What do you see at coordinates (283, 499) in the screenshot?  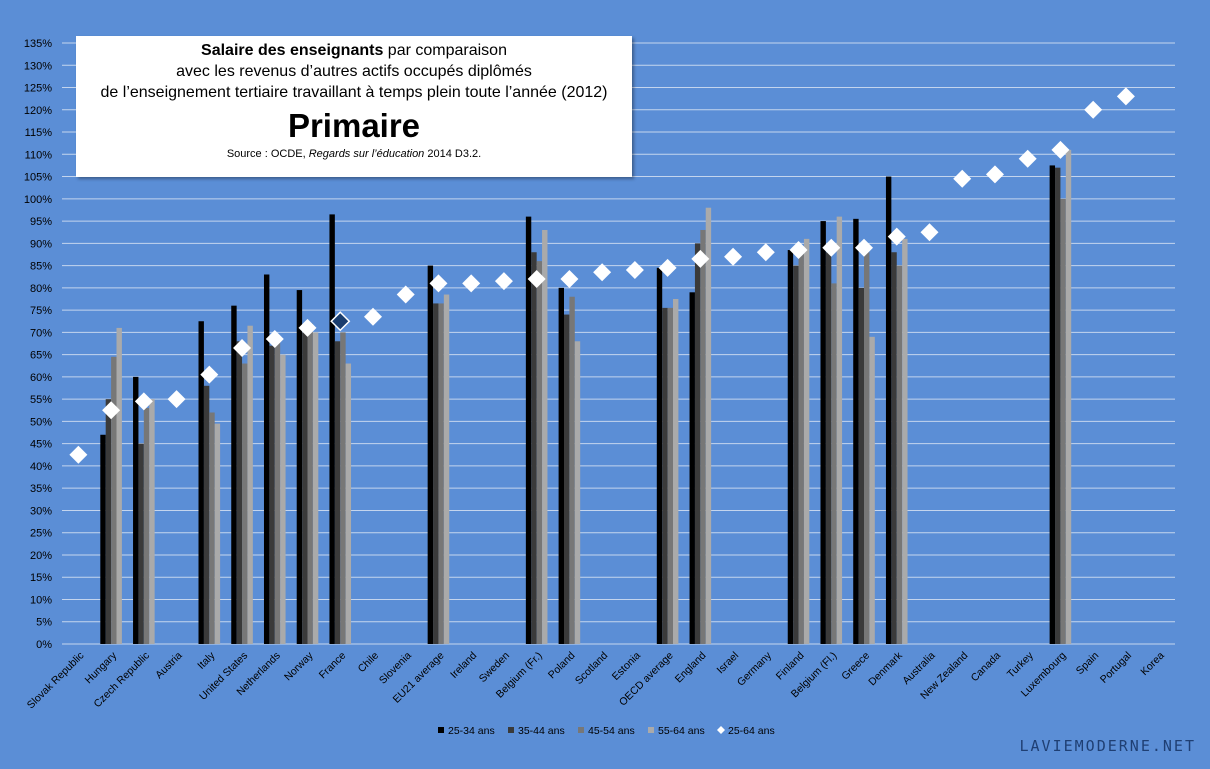 I see `bar-55-64-ans-netherlands` at bounding box center [283, 499].